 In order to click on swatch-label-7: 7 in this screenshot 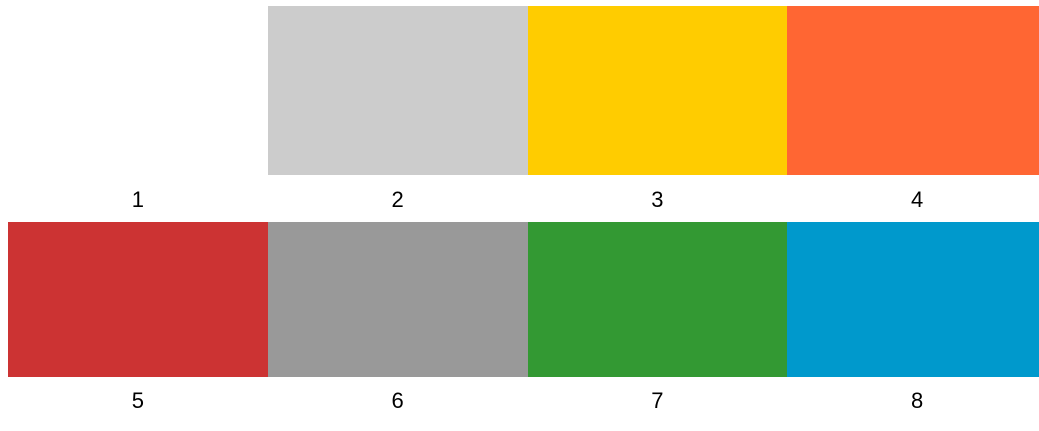, I will do `click(657, 400)`.